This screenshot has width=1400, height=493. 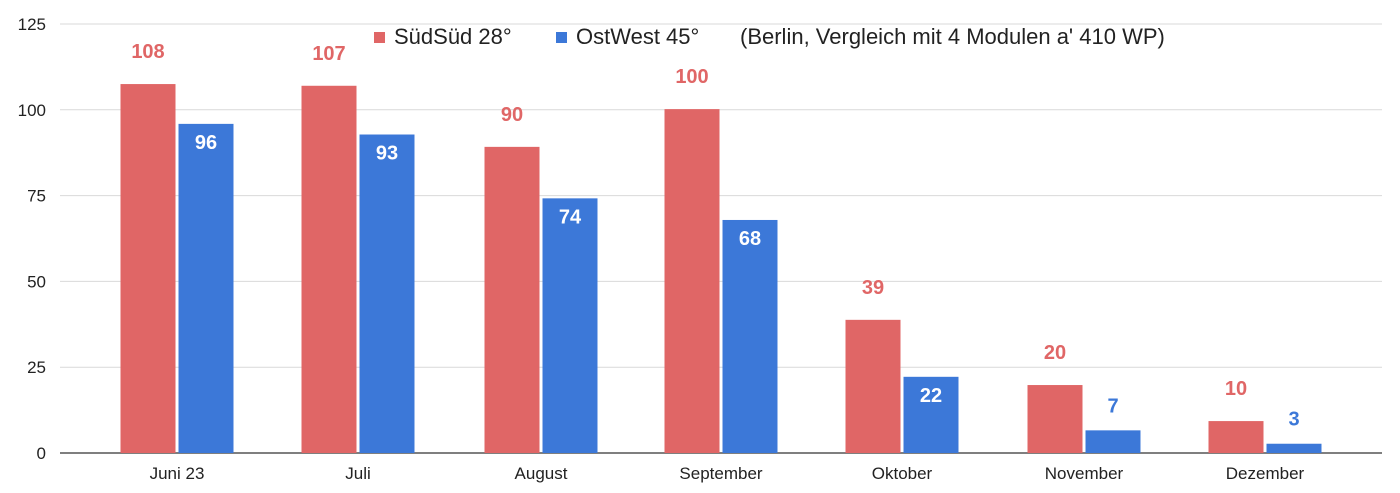 I want to click on x-tick-label: Juni 23, so click(x=177, y=473).